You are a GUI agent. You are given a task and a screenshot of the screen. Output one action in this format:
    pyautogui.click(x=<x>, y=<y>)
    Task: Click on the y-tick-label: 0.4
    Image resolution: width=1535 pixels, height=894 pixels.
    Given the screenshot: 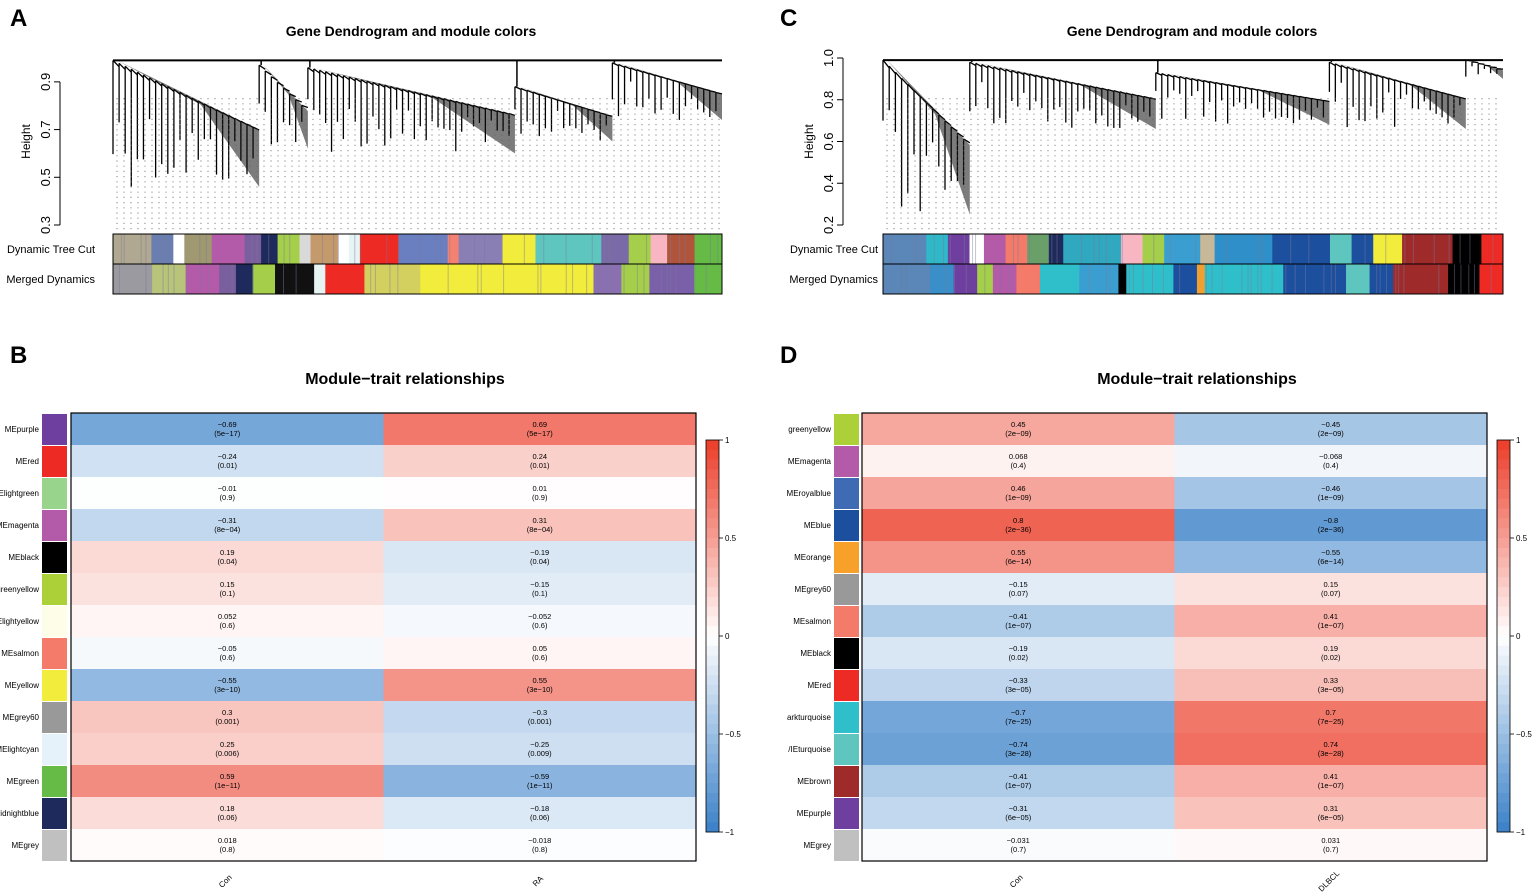 What is the action you would take?
    pyautogui.click(x=828, y=183)
    